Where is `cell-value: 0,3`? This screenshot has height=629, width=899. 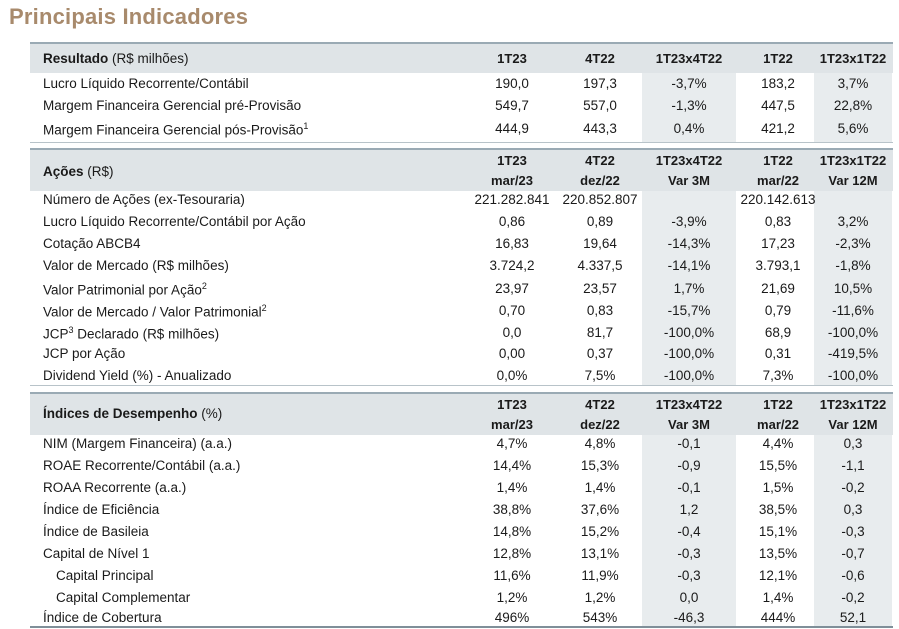
cell-value: 0,3 is located at coordinates (853, 443).